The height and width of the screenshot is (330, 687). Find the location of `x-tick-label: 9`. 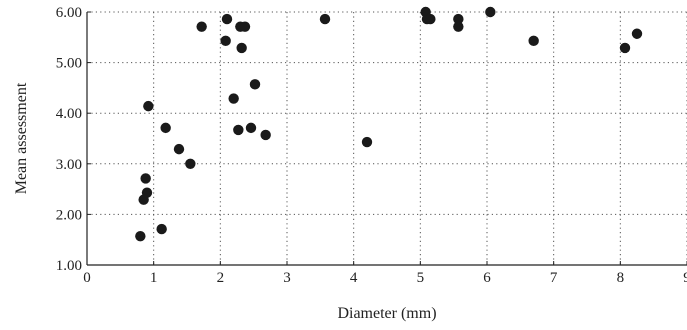

x-tick-label: 9 is located at coordinates (685, 278).